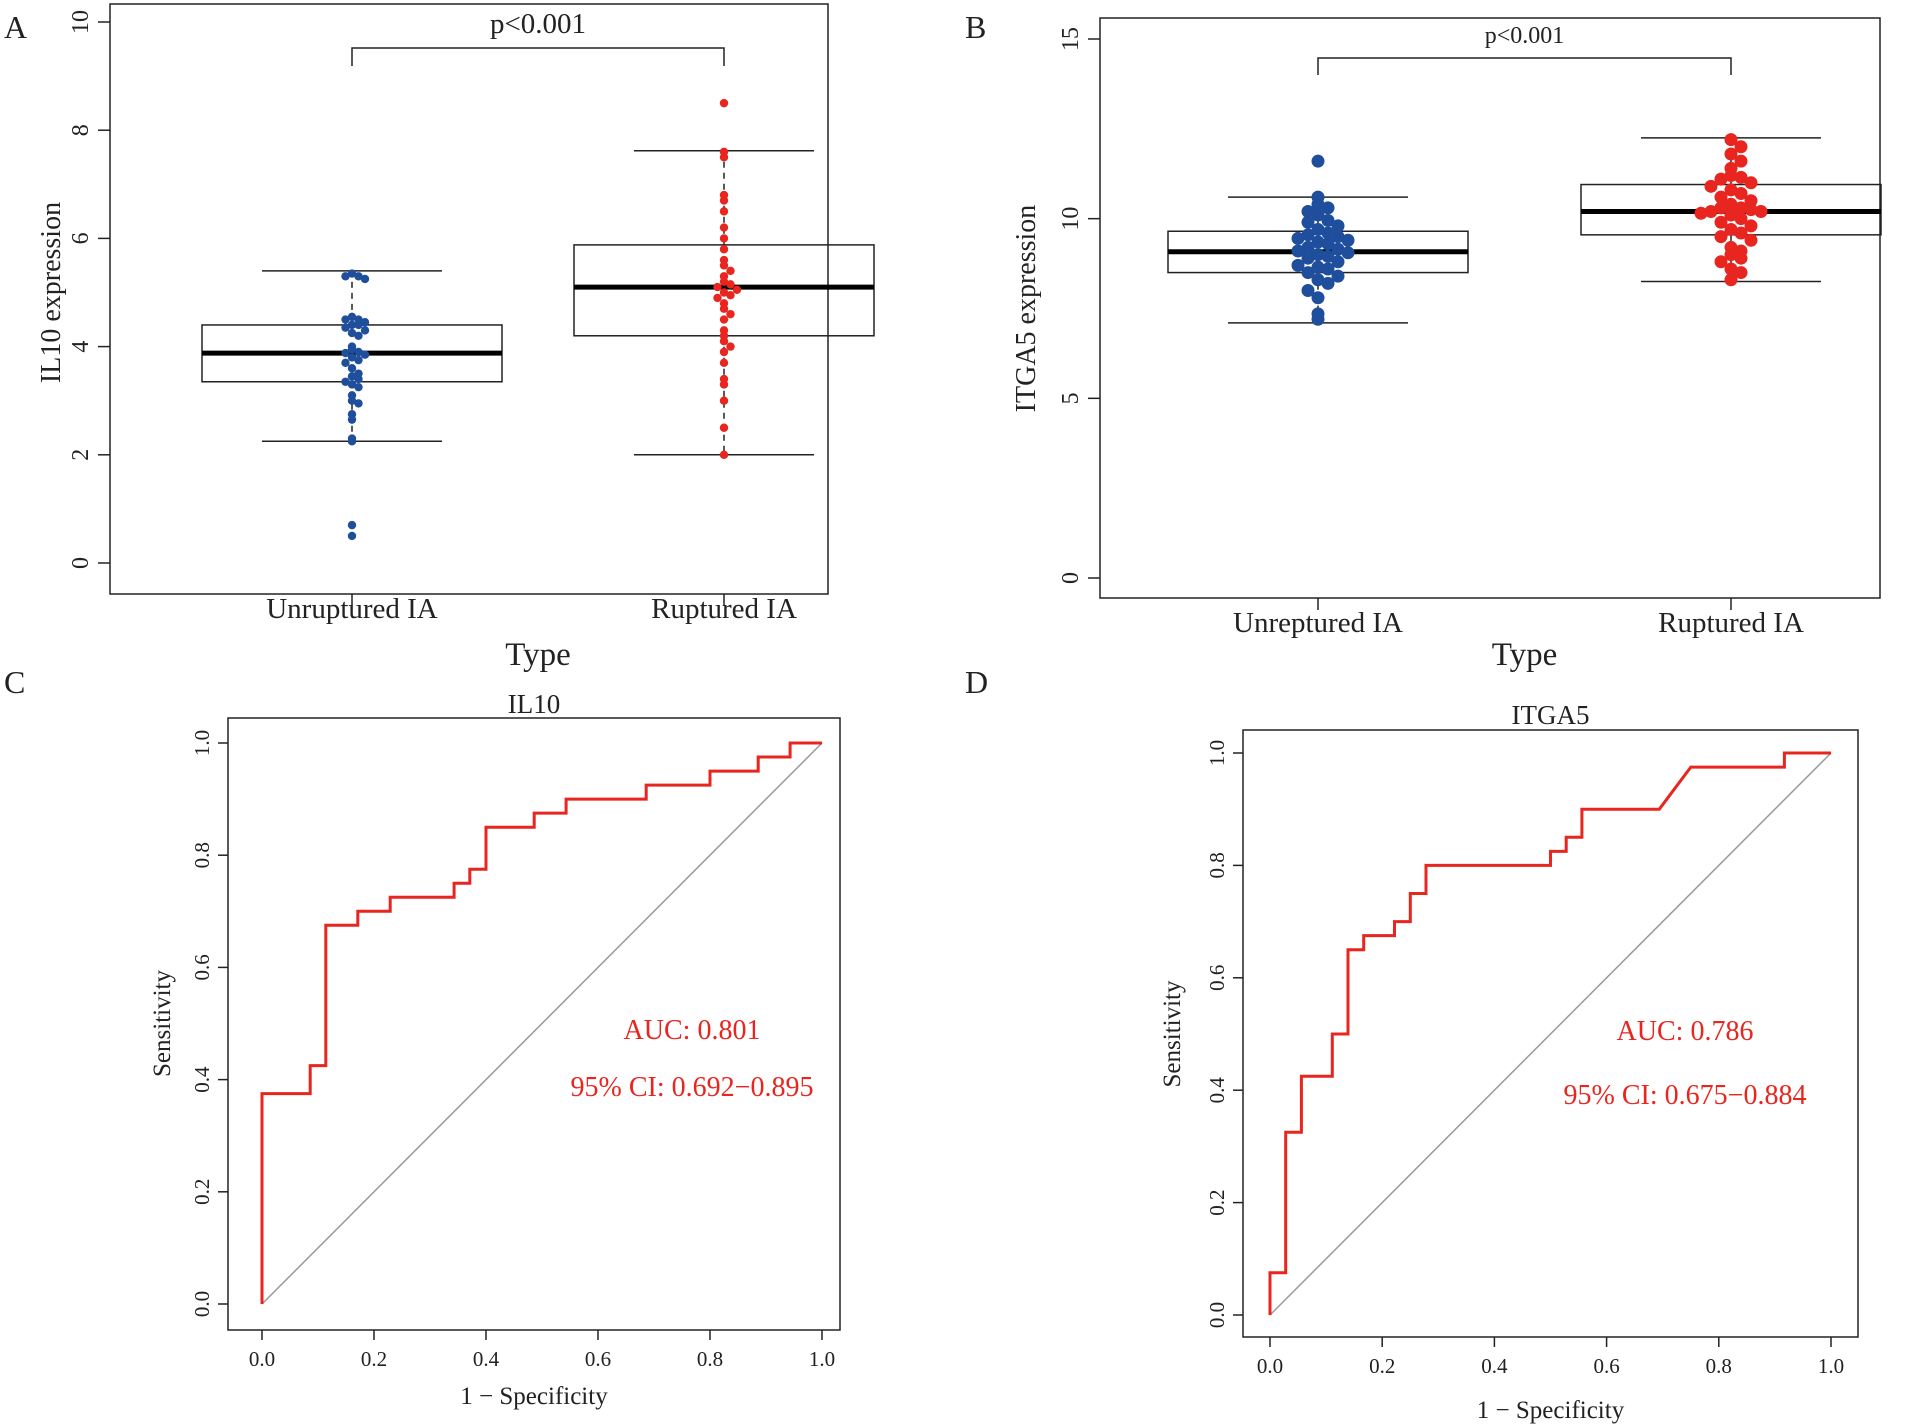  I want to click on category-label: Ruptured IA, so click(724, 609).